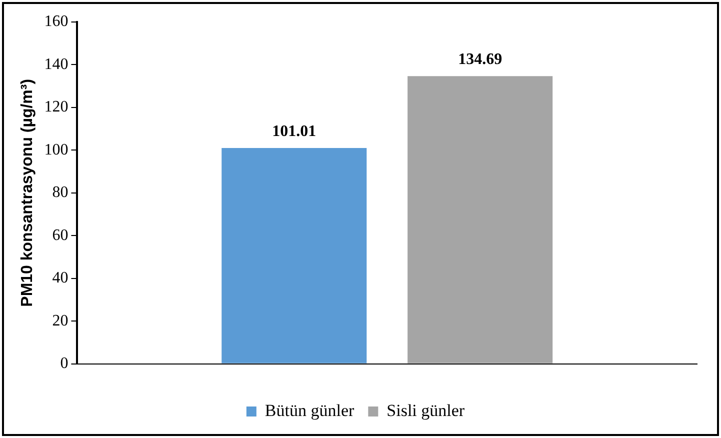  Describe the element at coordinates (64, 363) in the screenshot. I see `y-tick-label: 0` at that location.